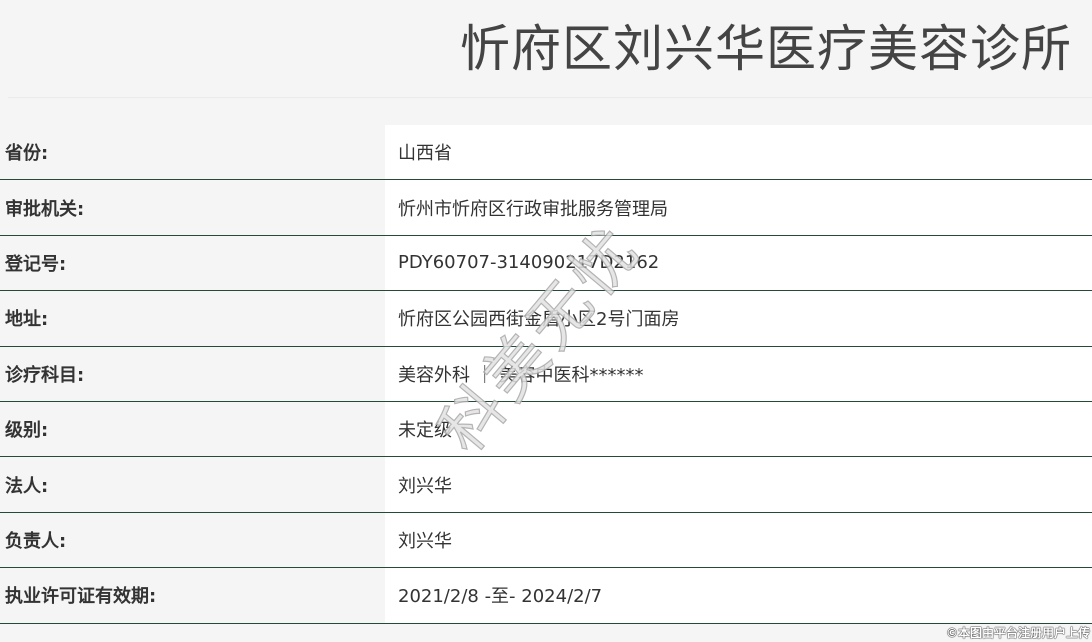 This screenshot has height=642, width=1092. Describe the element at coordinates (738, 207) in the screenshot. I see `row-value: 忻州市忻府区行政审批服务管理局` at that location.